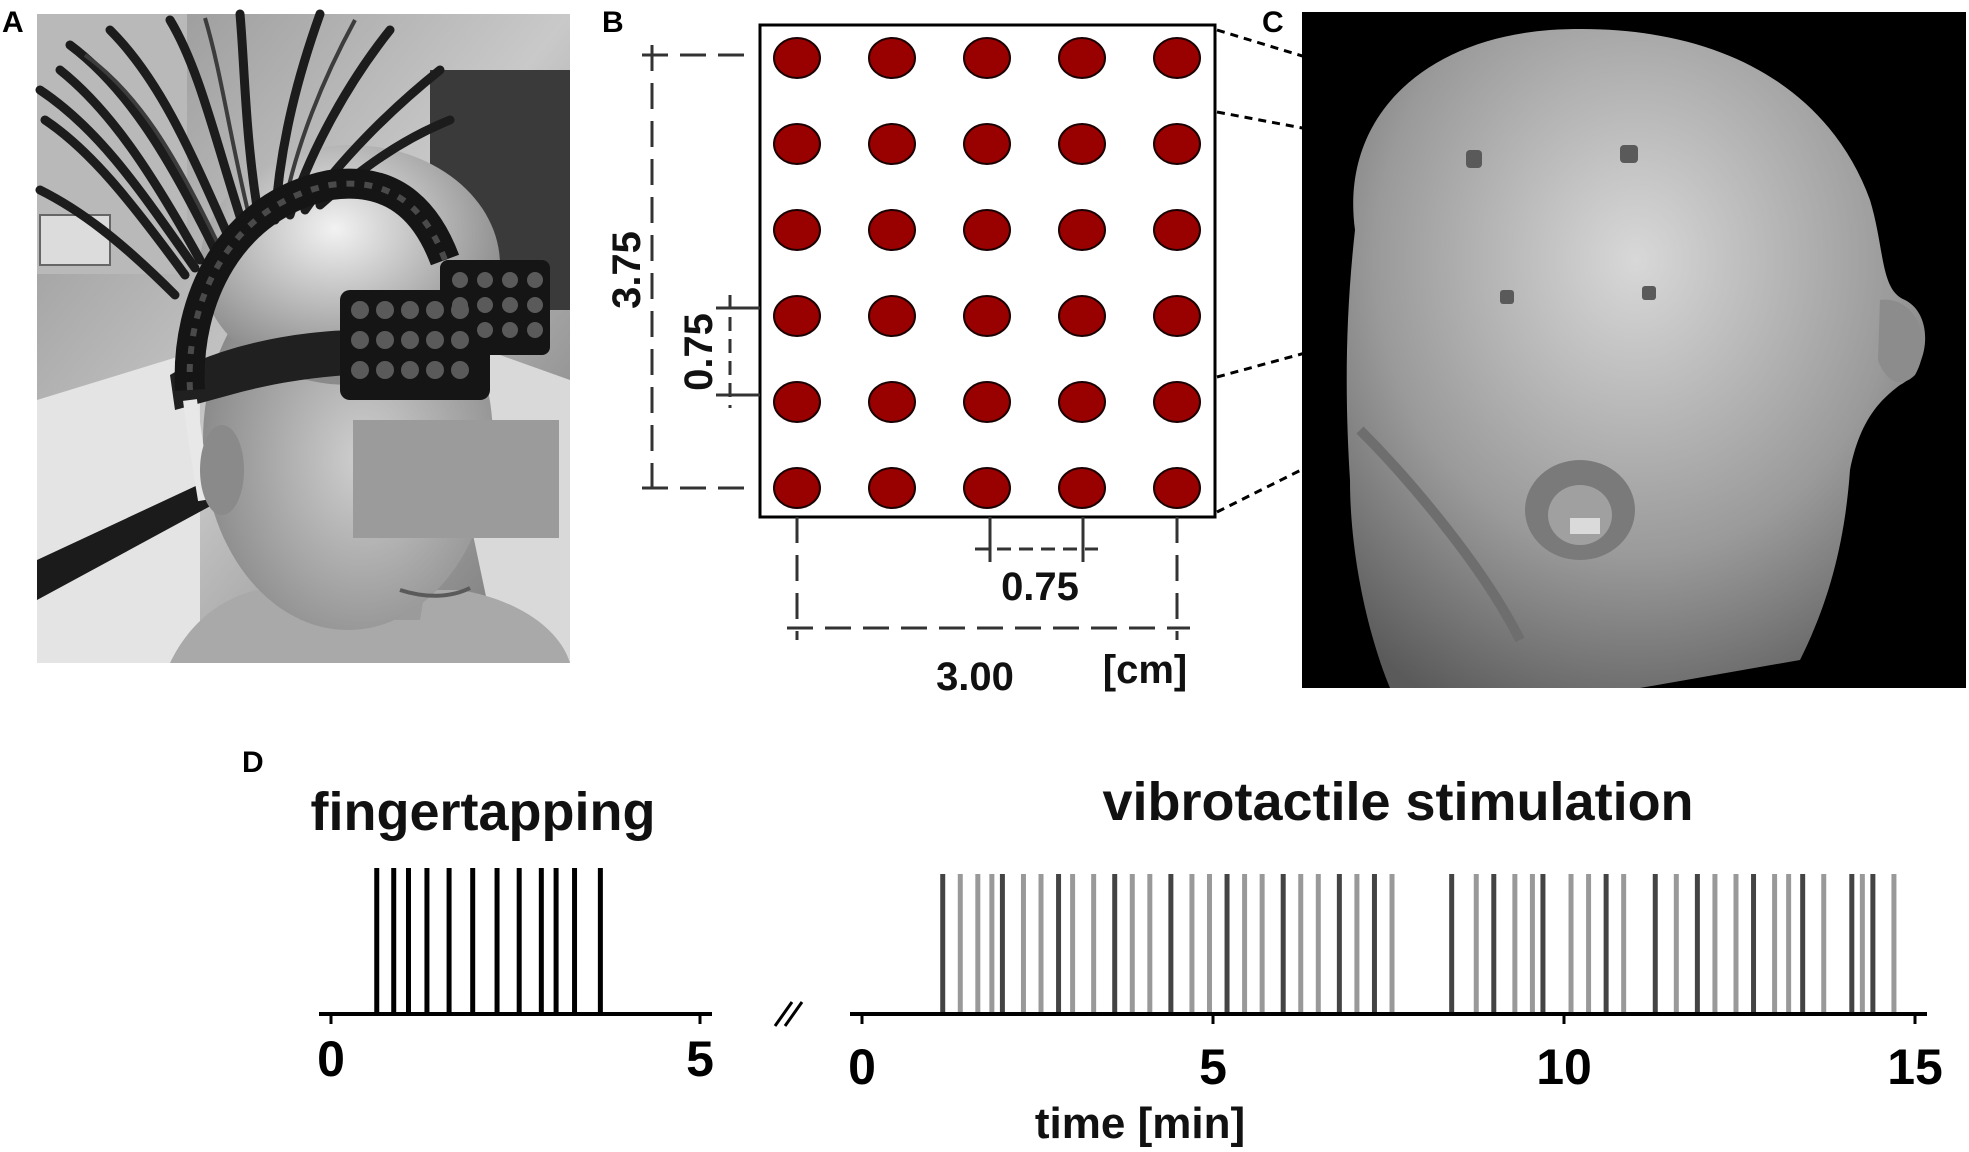 This screenshot has width=1969, height=1152. Describe the element at coordinates (1145, 670) in the screenshot. I see `unit-label: [cm]` at that location.